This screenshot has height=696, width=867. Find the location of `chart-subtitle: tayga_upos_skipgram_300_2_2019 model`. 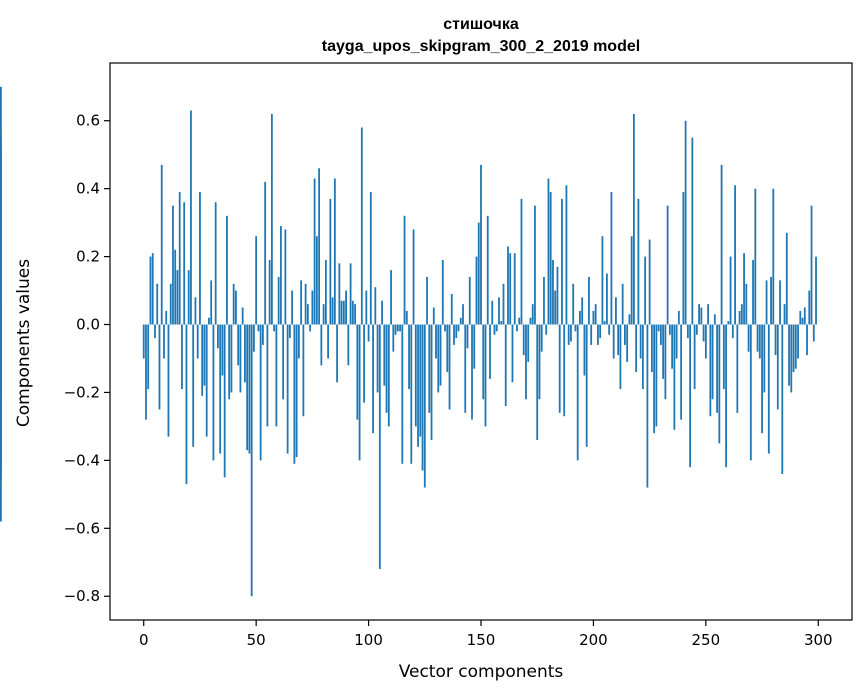

chart-subtitle: tayga_upos_skipgram_300_2_2019 model is located at coordinates (481, 46).